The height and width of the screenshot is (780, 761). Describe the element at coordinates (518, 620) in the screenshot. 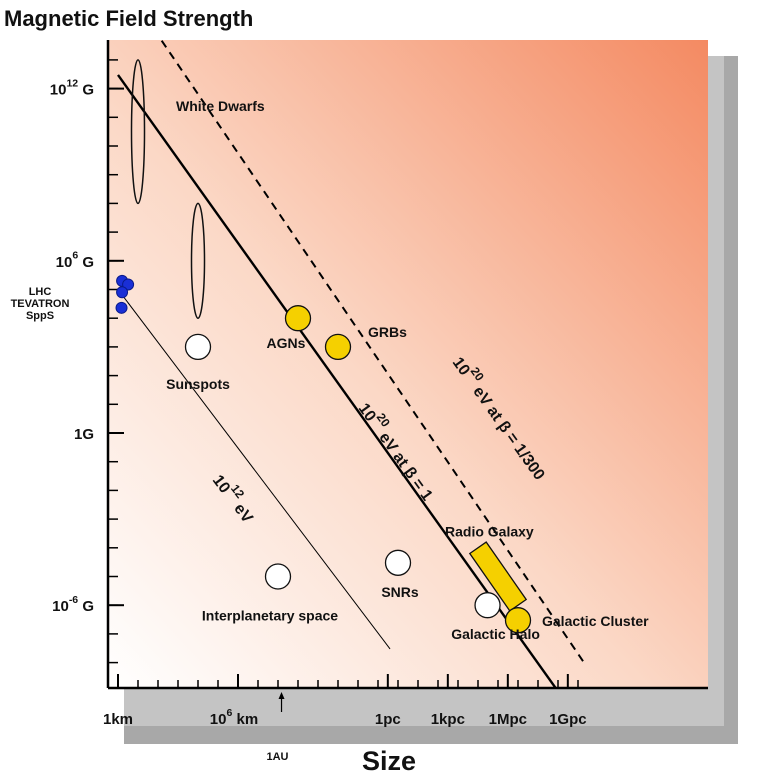

I see `source-galactic-cluster` at that location.